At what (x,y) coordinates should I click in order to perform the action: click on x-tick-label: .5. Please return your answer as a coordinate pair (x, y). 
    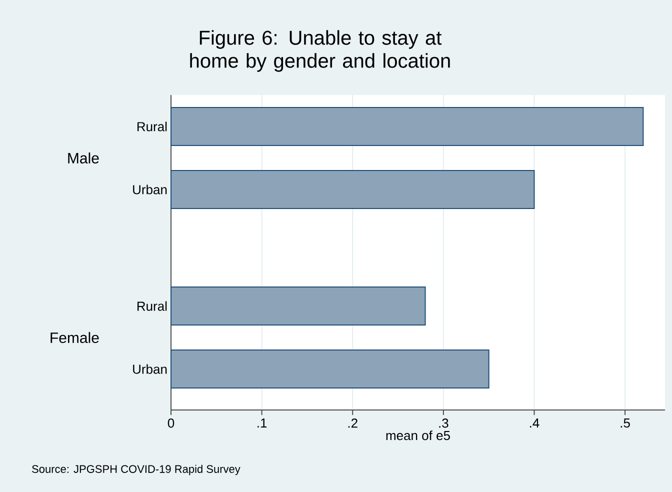
    Looking at the image, I should click on (625, 423).